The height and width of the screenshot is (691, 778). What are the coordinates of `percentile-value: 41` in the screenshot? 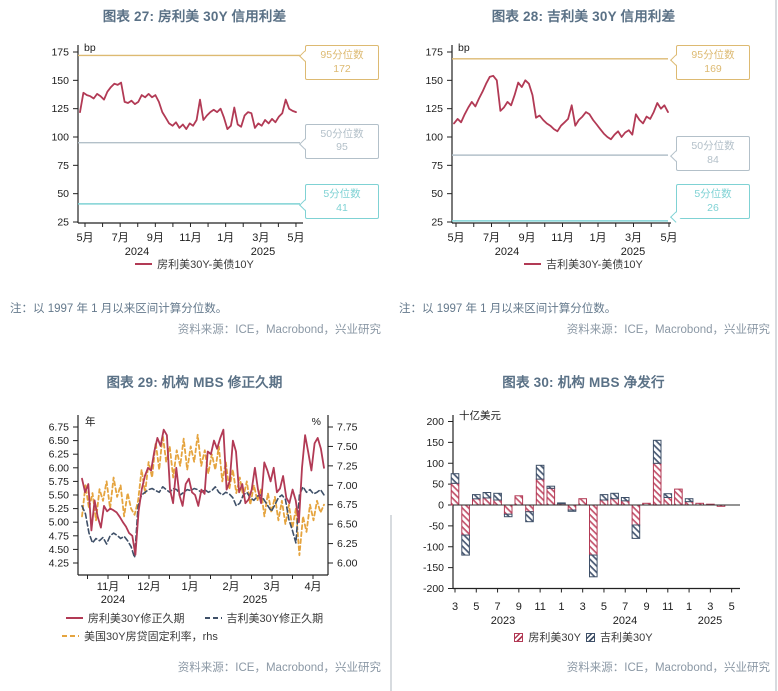 It's located at (342, 207).